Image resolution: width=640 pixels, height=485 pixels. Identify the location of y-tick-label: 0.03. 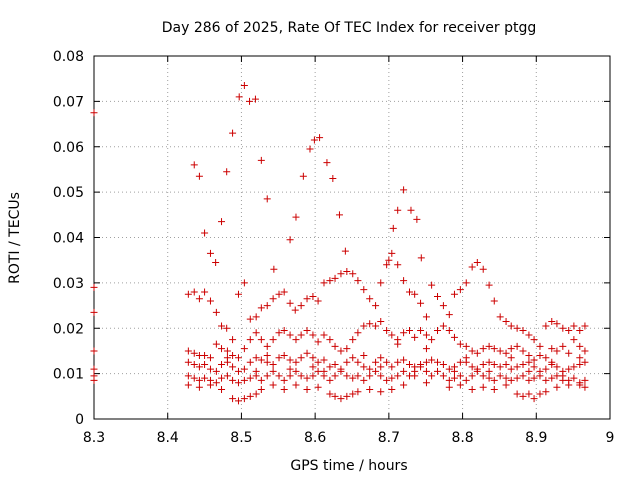
(68, 284).